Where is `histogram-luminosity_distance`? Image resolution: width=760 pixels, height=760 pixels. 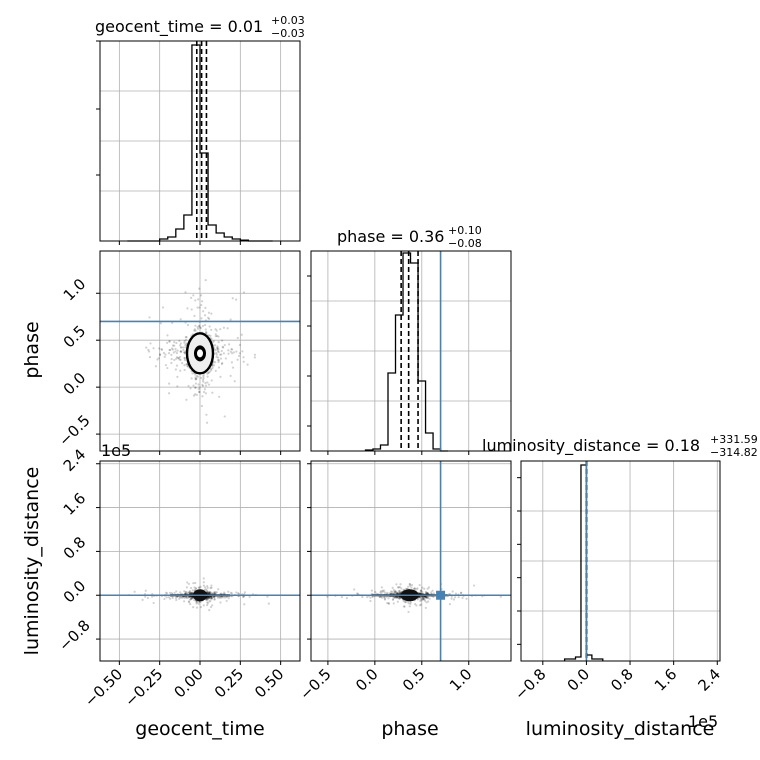 histogram-luminosity_distance is located at coordinates (583, 562).